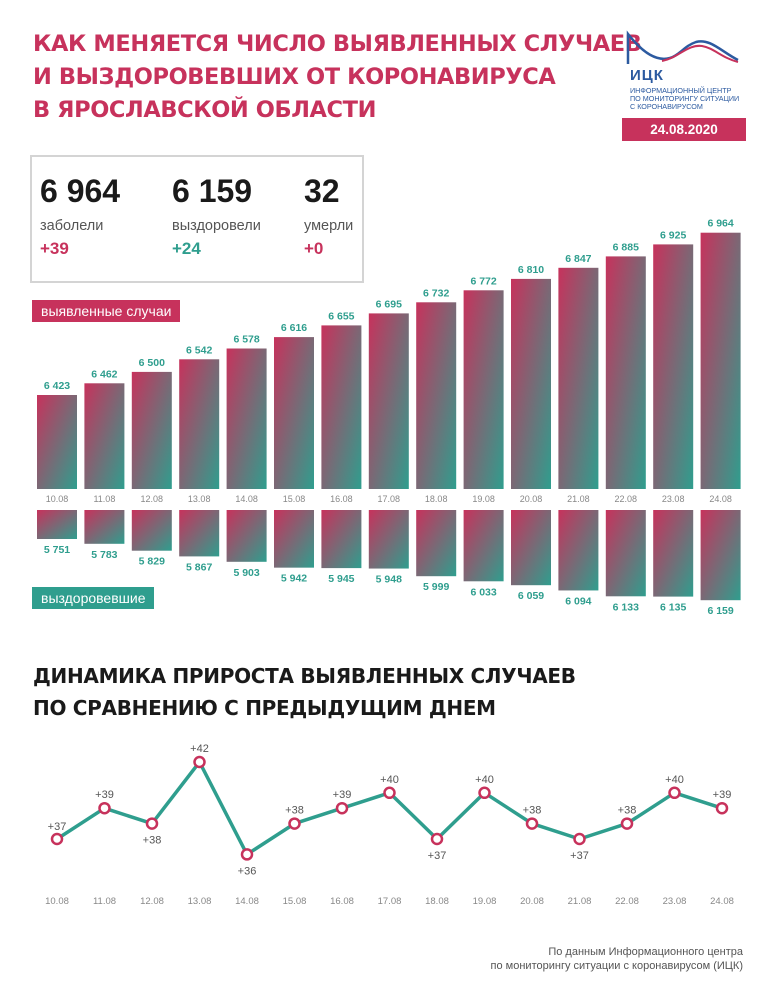 This screenshot has width=775, height=1000. I want to click on logo-subtitle-line-2: ПО МОНИТОРИНГУ СИТУАЦИИ, so click(685, 99).